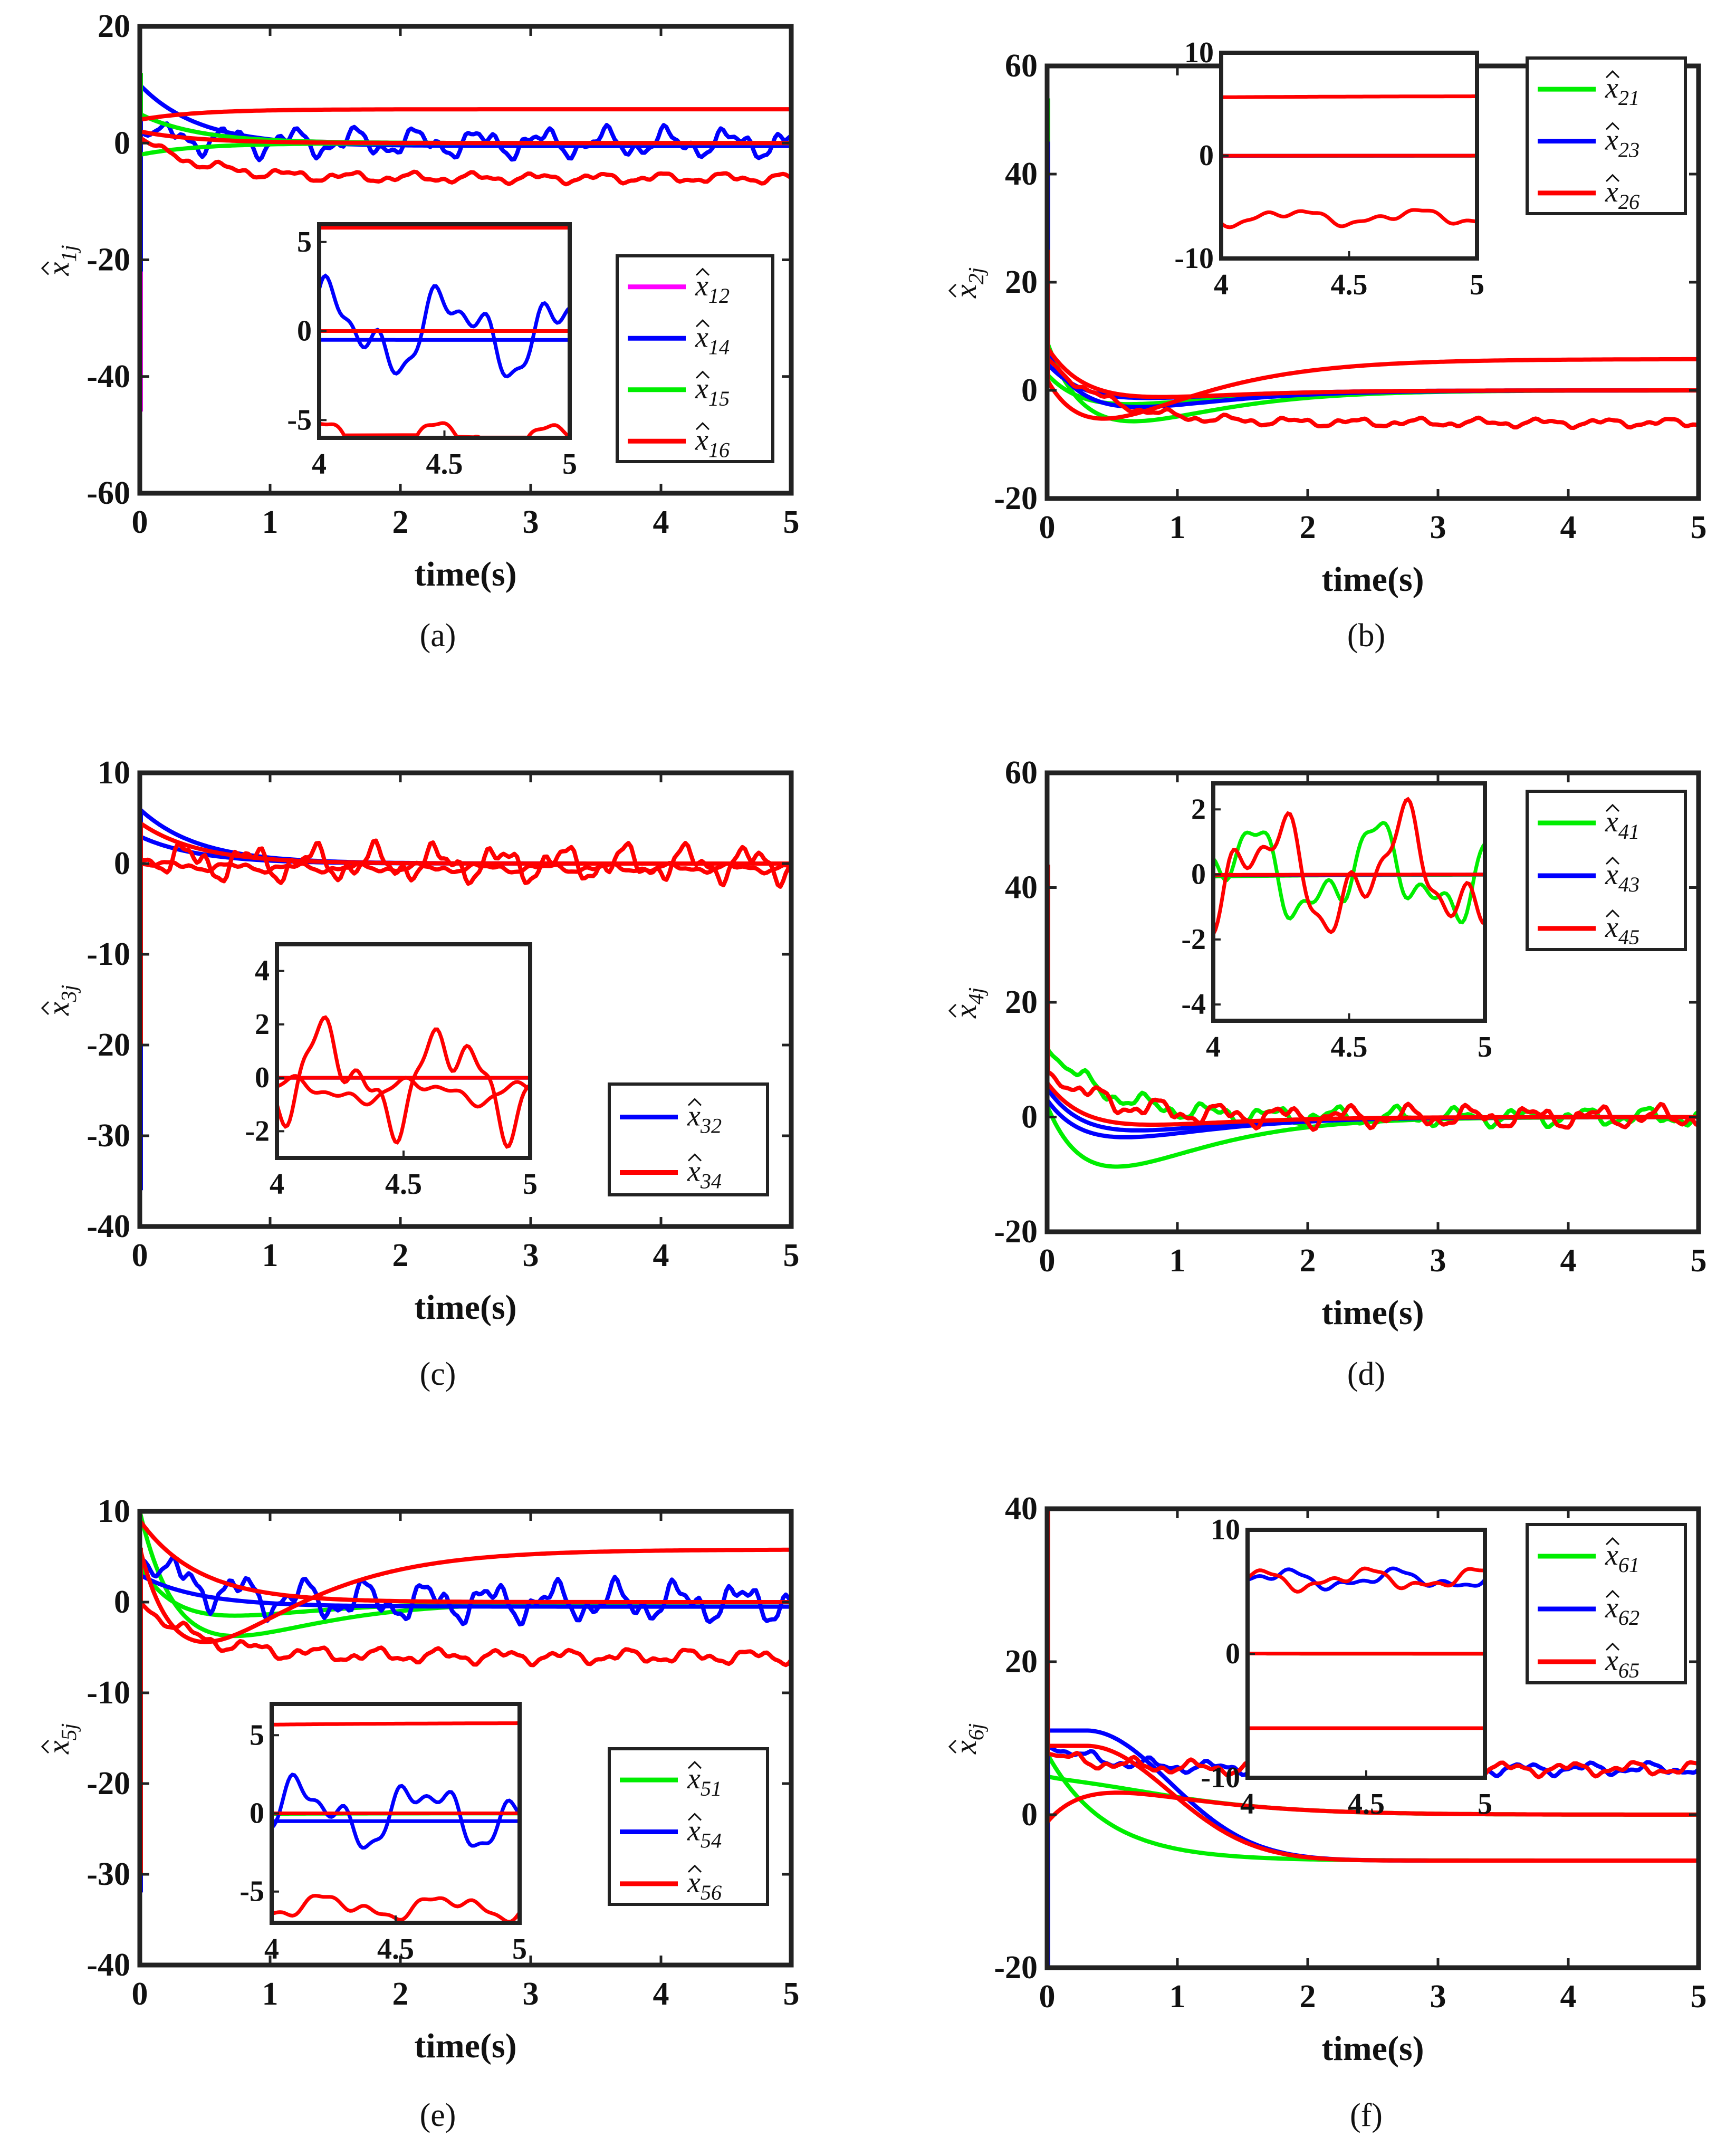 This screenshot has height=2156, width=1726. Describe the element at coordinates (711, 1892) in the screenshot. I see `subscript: 56` at that location.